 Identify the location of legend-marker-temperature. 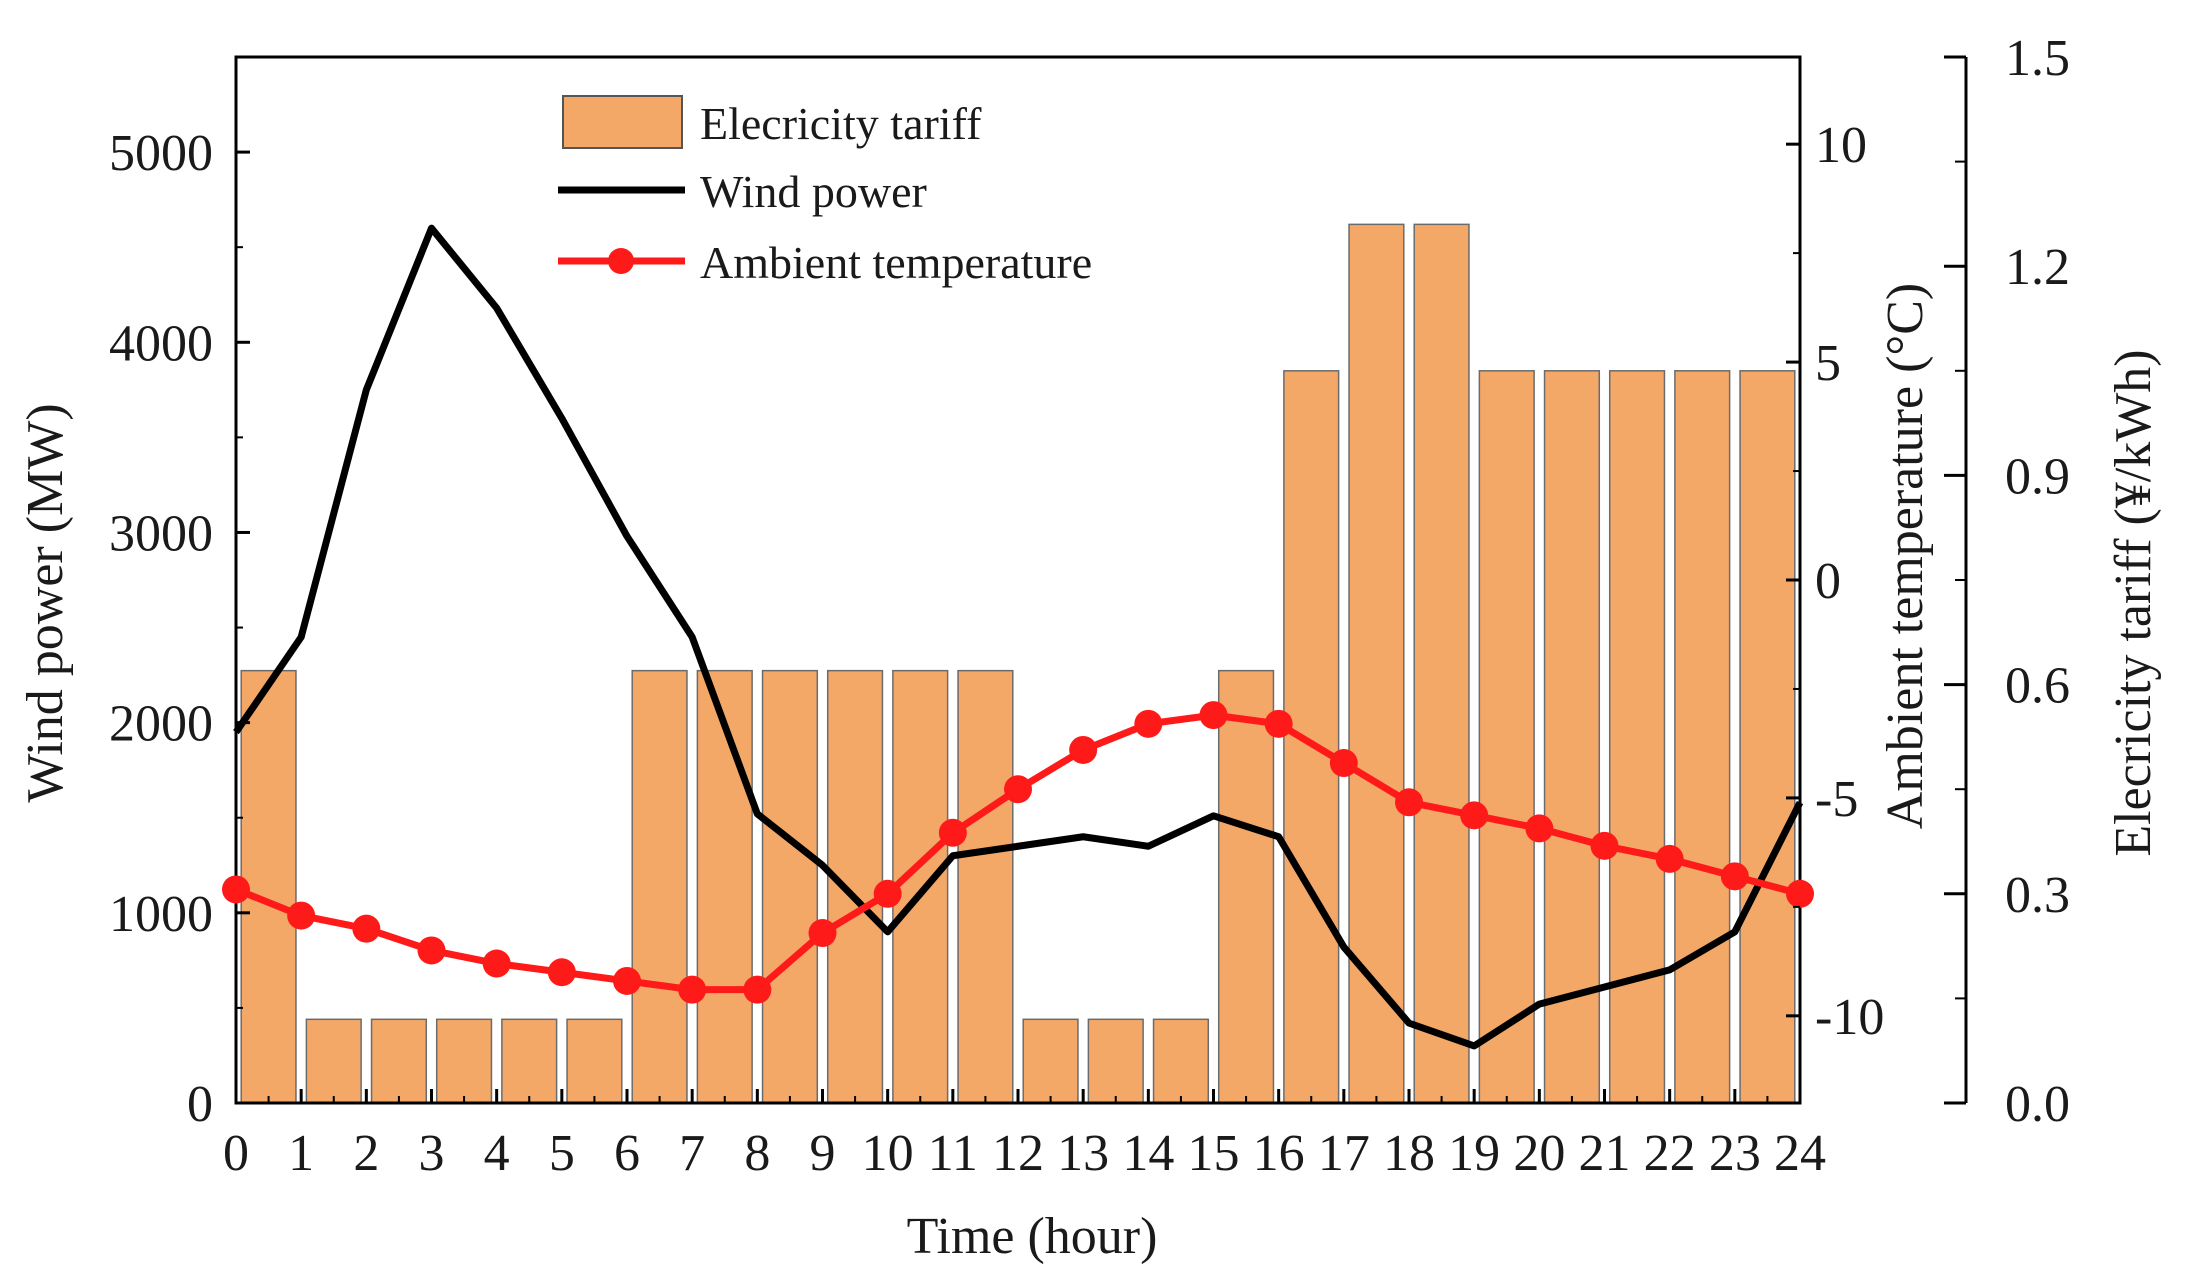
(621, 261).